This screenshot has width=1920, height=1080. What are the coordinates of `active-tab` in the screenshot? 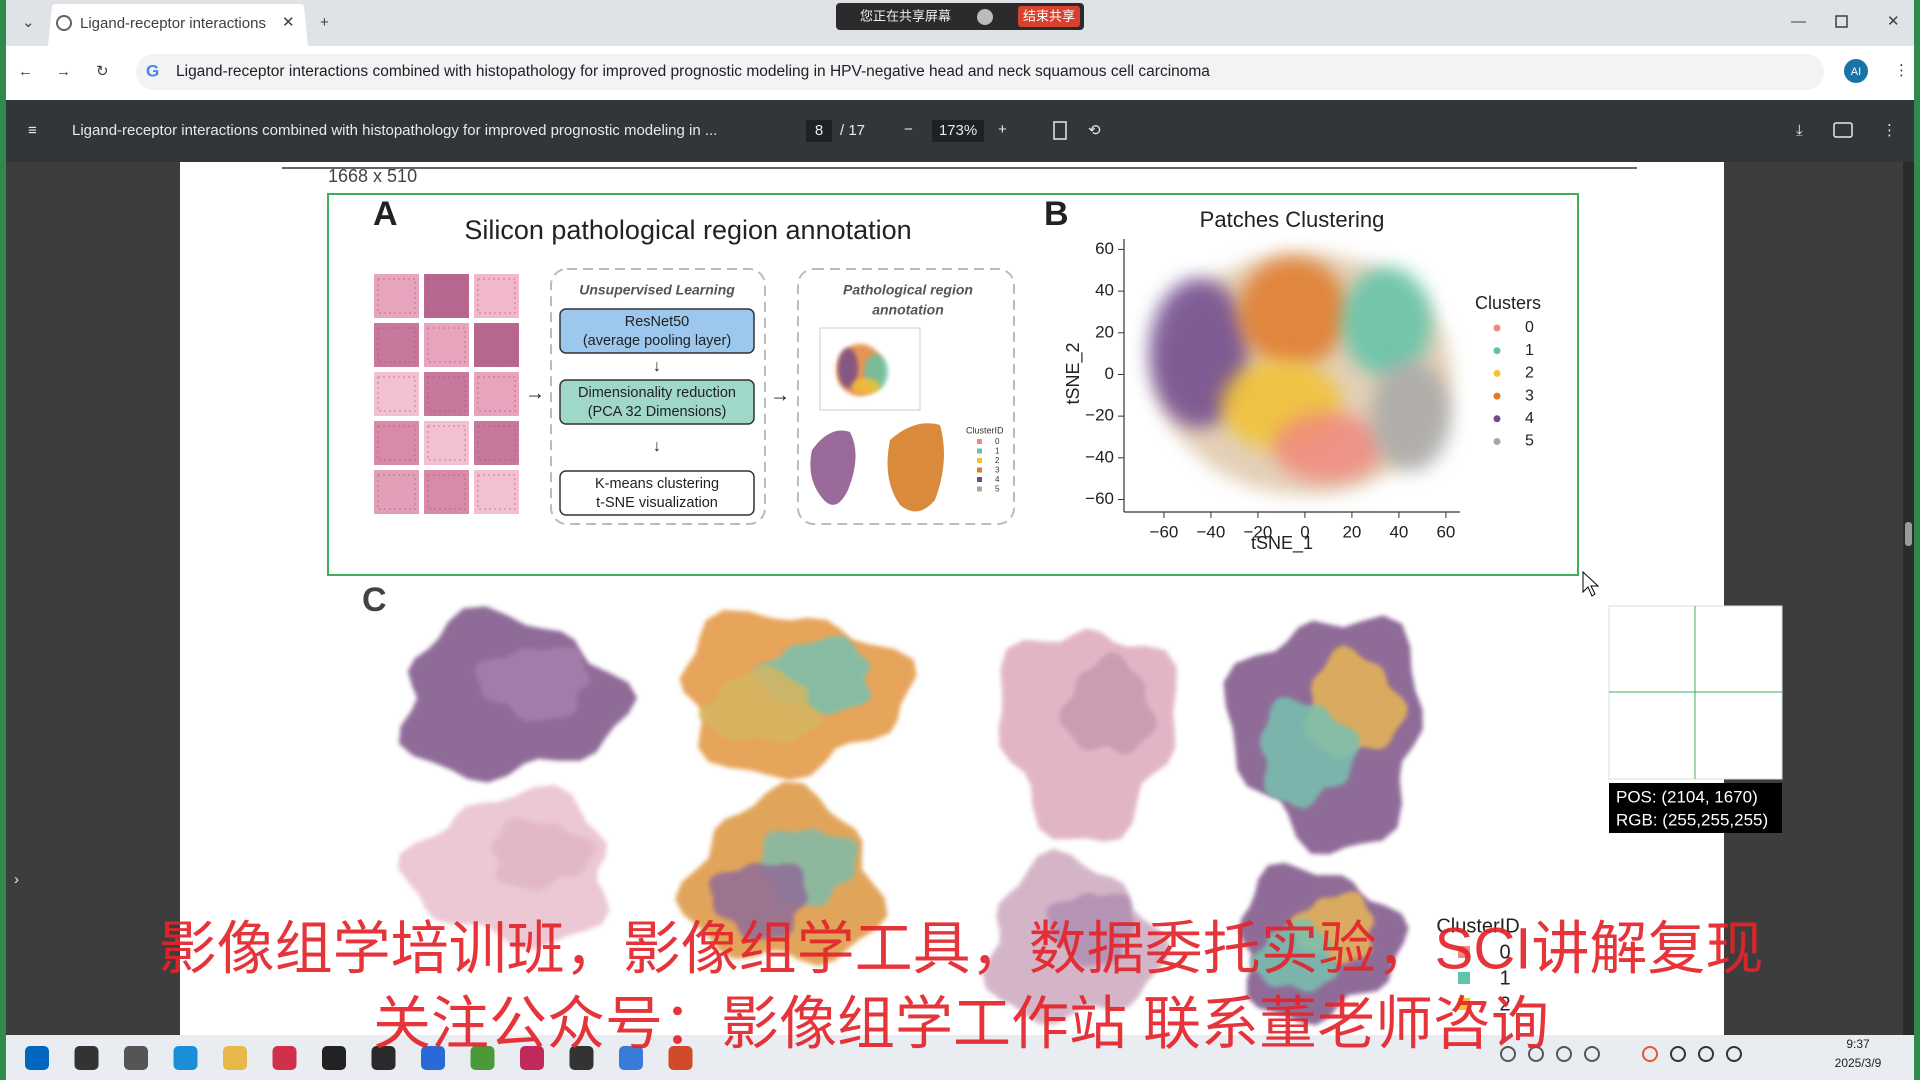 It's located at (178, 25).